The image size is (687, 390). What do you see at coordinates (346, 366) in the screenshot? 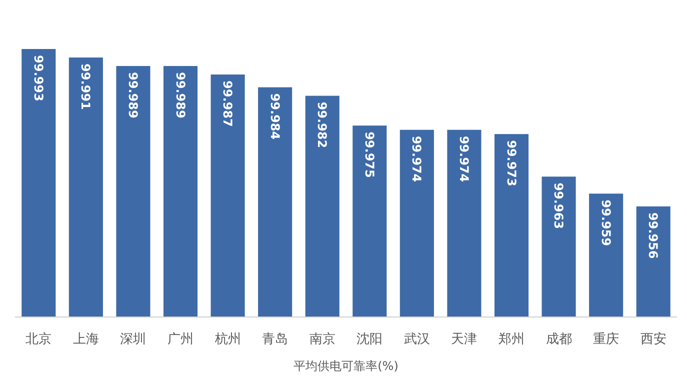
I see `x-axis-title: 平均供电可靠率(%)` at bounding box center [346, 366].